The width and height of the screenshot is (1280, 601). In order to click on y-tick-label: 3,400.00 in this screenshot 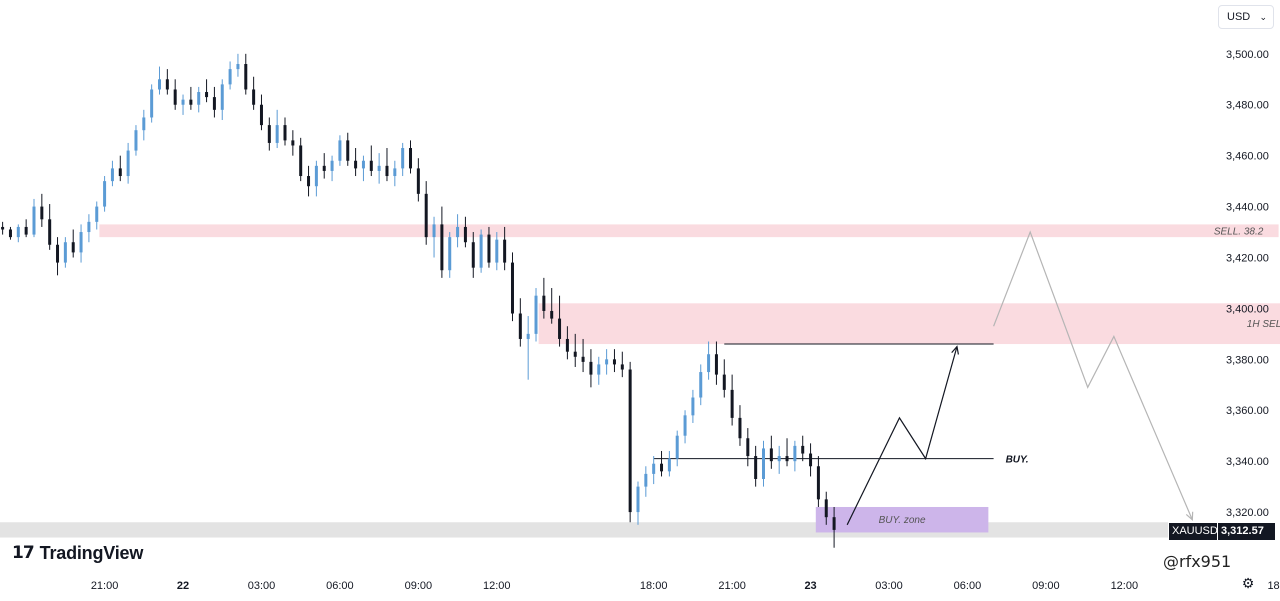, I will do `click(1247, 309)`.